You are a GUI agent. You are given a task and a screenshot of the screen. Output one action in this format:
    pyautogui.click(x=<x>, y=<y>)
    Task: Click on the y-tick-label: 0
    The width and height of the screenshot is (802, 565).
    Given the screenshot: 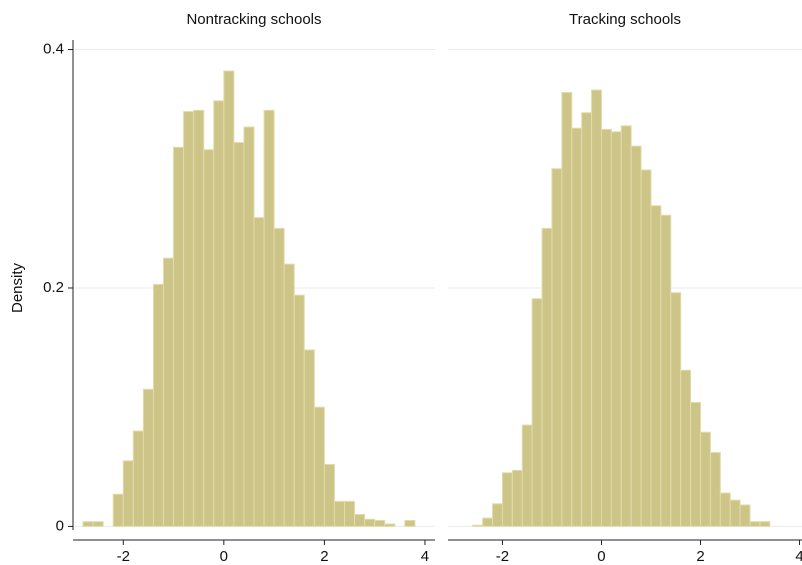 What is the action you would take?
    pyautogui.click(x=60, y=525)
    